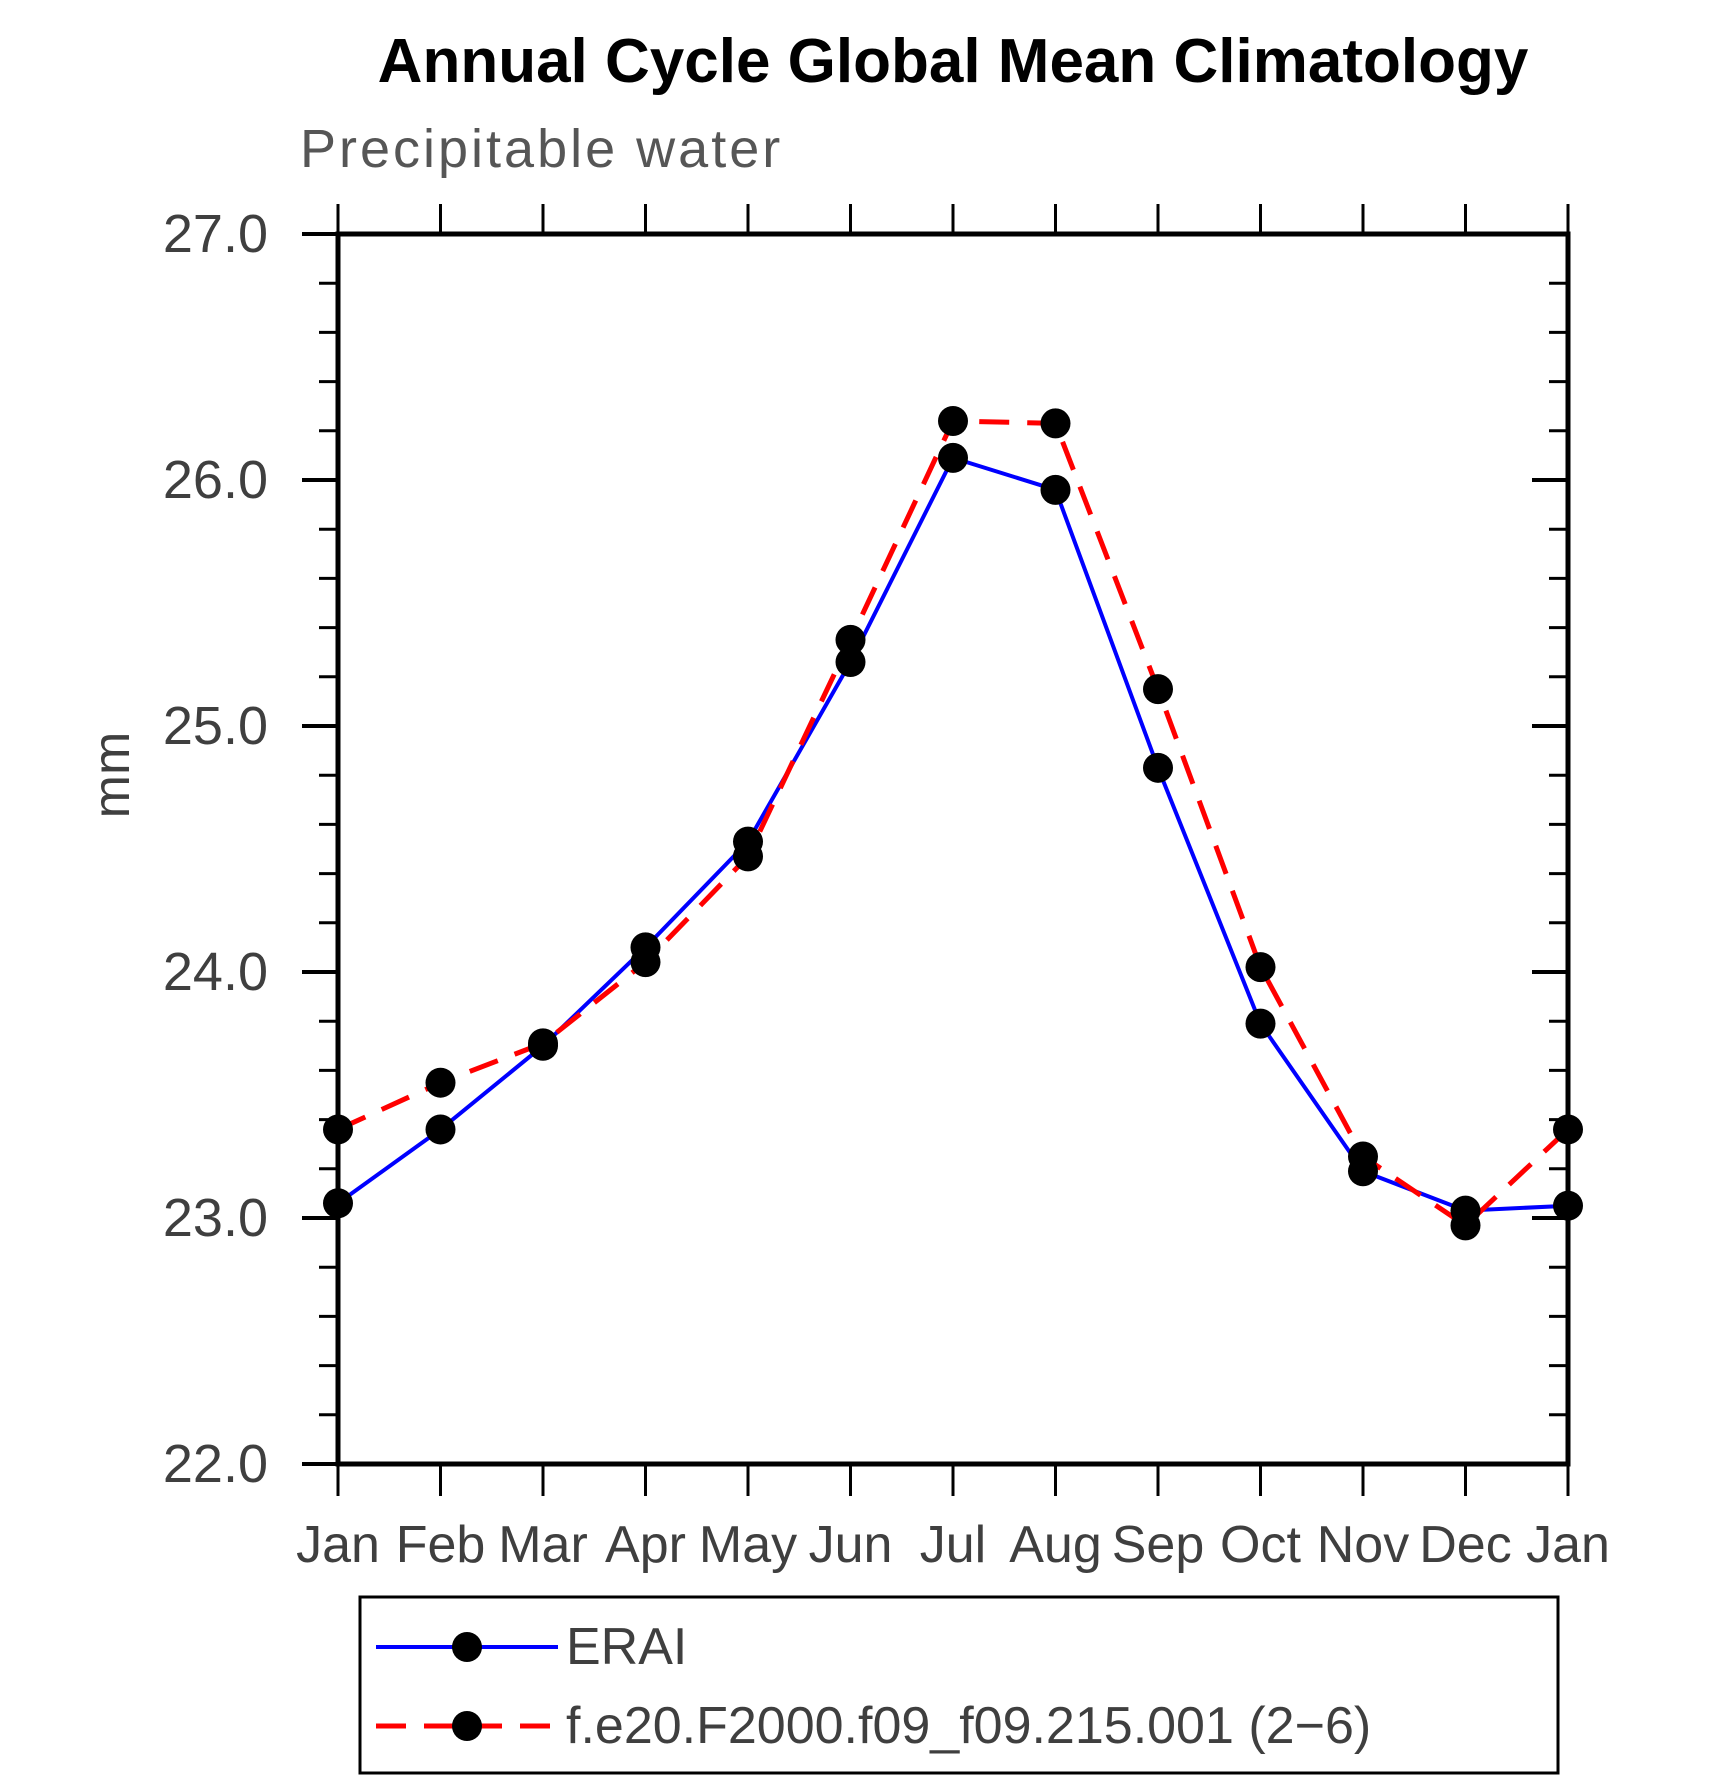 The image size is (1710, 1778). I want to click on y-tick-label: 22.0, so click(215, 1464).